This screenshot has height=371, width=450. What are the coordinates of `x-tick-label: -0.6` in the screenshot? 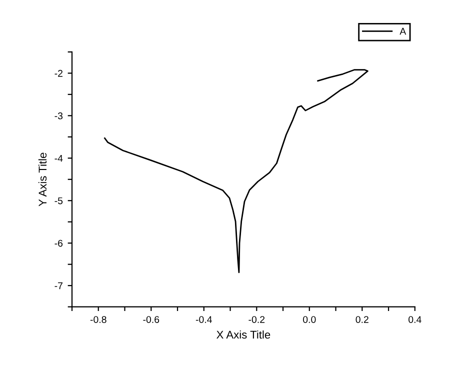 It's located at (151, 319).